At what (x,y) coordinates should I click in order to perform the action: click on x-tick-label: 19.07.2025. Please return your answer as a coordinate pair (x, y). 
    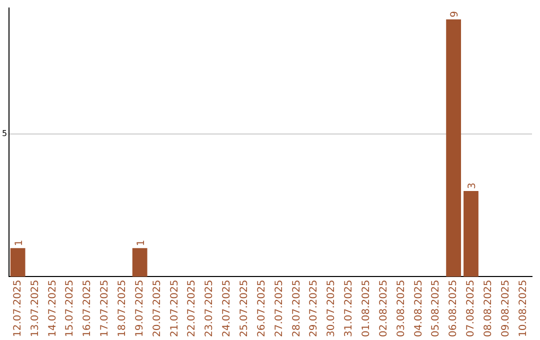
    Looking at the image, I should click on (140, 309).